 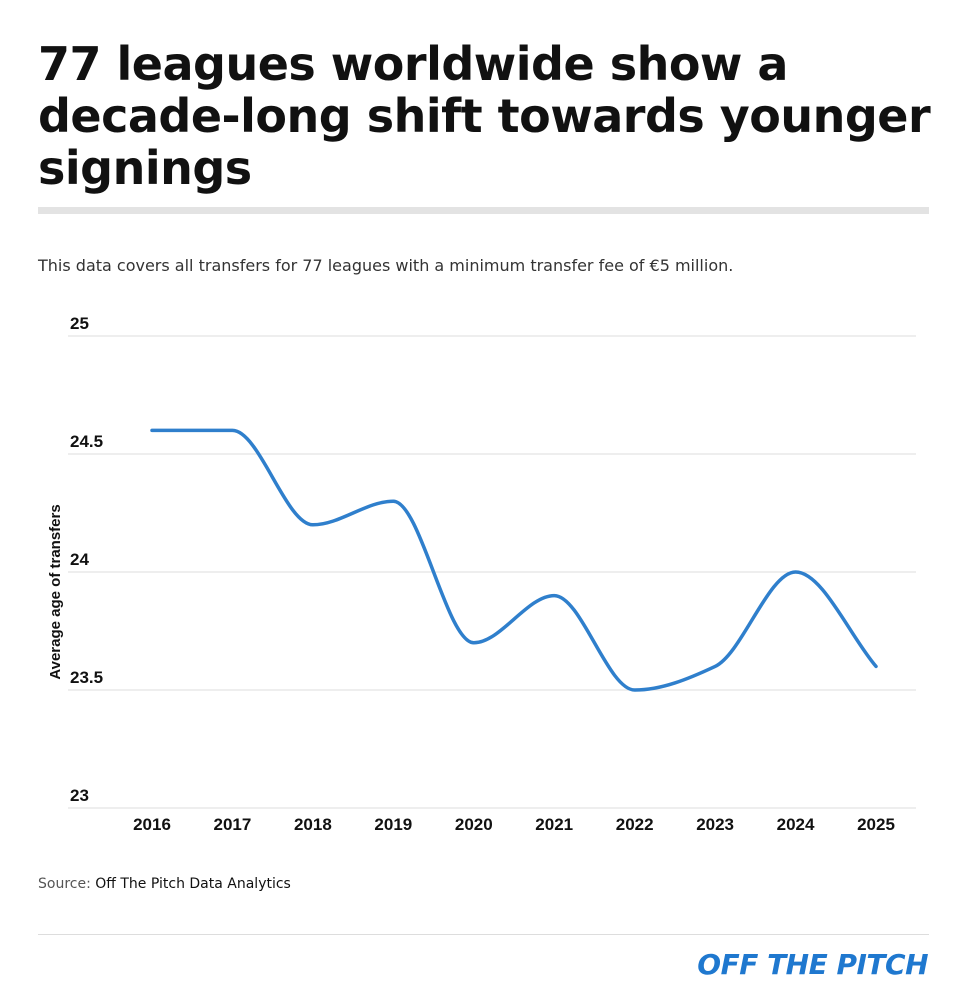 I want to click on x-axis-ticks: 2016 2017 2018 2019 2020 2021 2022 2023 2024 2025, so click(x=514, y=824).